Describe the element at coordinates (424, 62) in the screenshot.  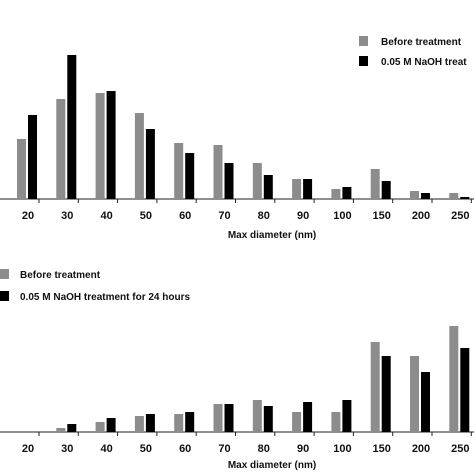
I see `legend-label: 0.05 M NaOH treat` at that location.